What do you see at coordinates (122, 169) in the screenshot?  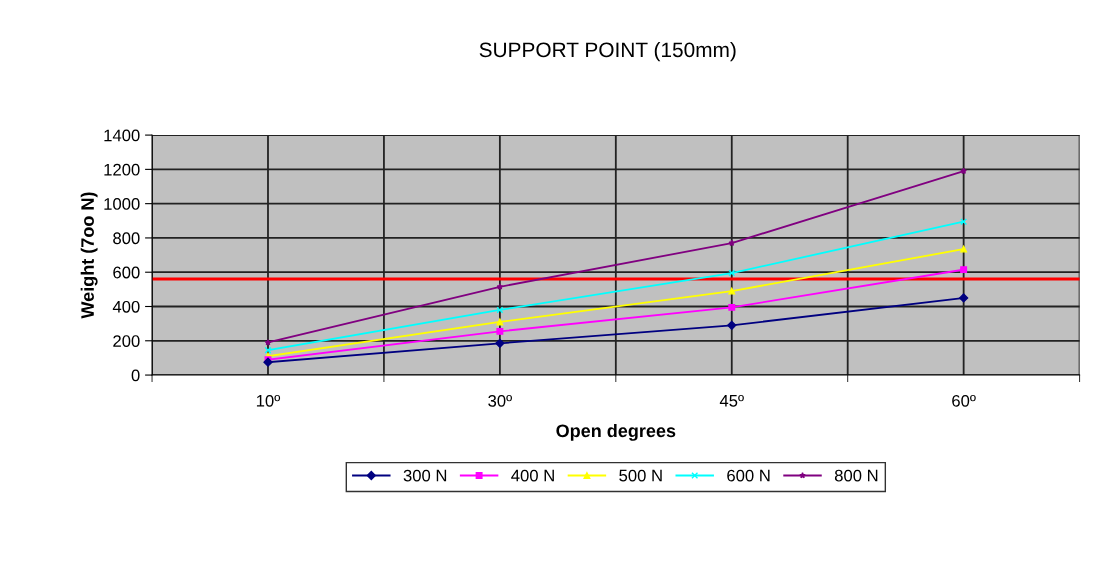 I see `y-tick-label: 1200` at bounding box center [122, 169].